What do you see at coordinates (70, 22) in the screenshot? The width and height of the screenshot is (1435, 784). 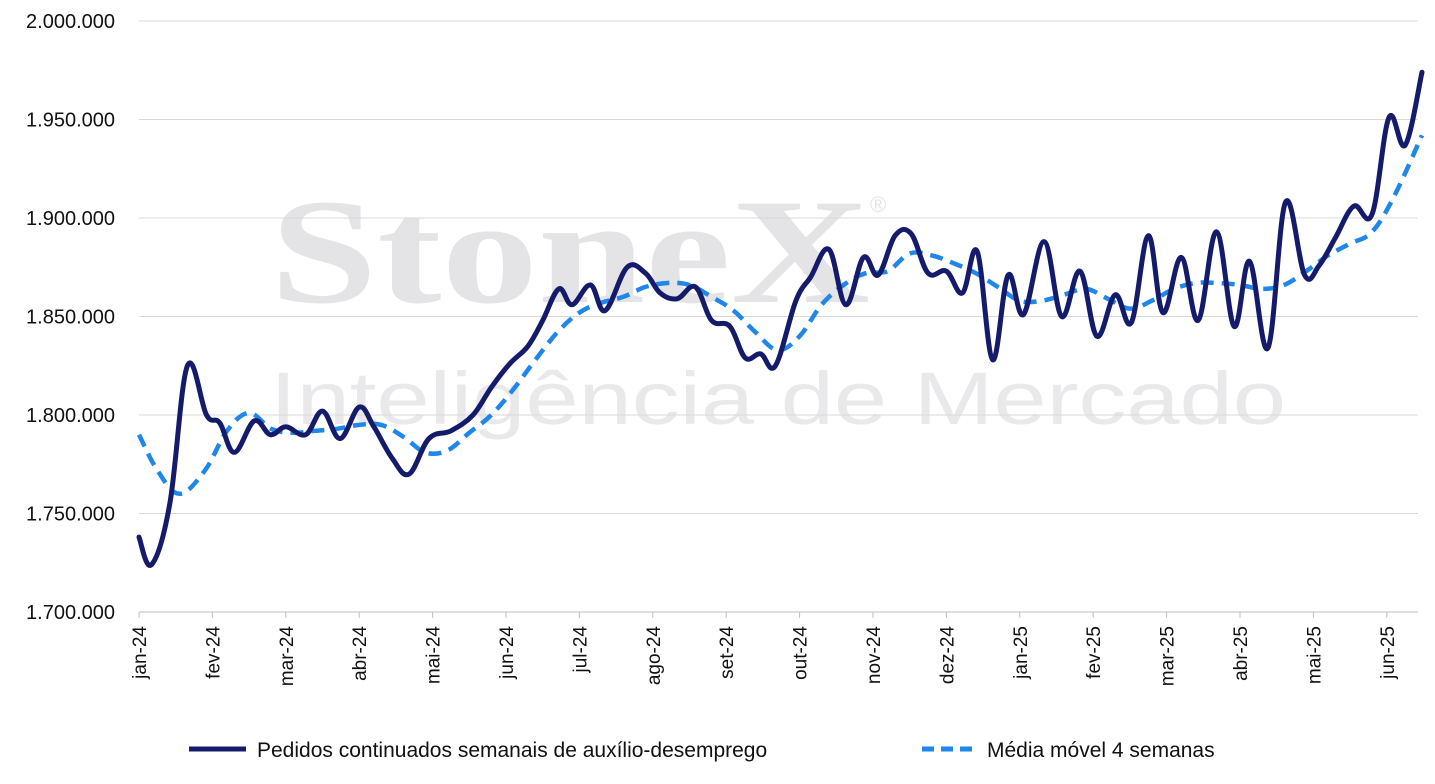 I see `y-tick-label: 2.000.000` at bounding box center [70, 22].